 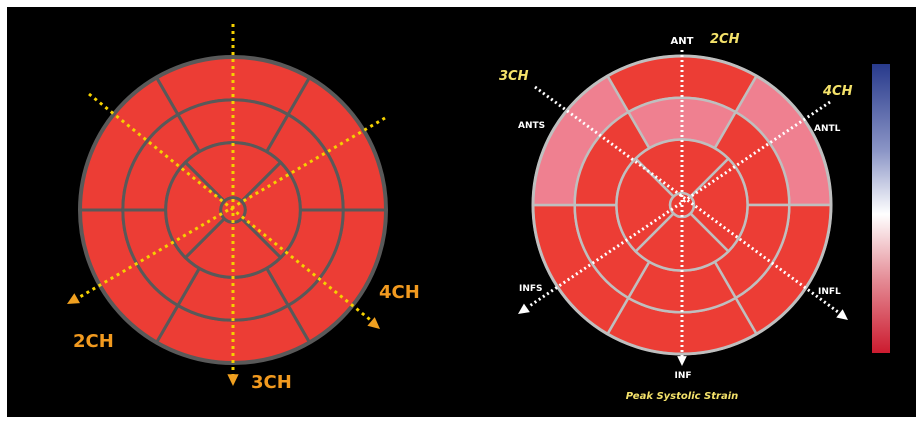 What do you see at coordinates (682, 396) in the screenshot?
I see `caption-peak-systolic-strain: Peak Systolic Strain` at bounding box center [682, 396].